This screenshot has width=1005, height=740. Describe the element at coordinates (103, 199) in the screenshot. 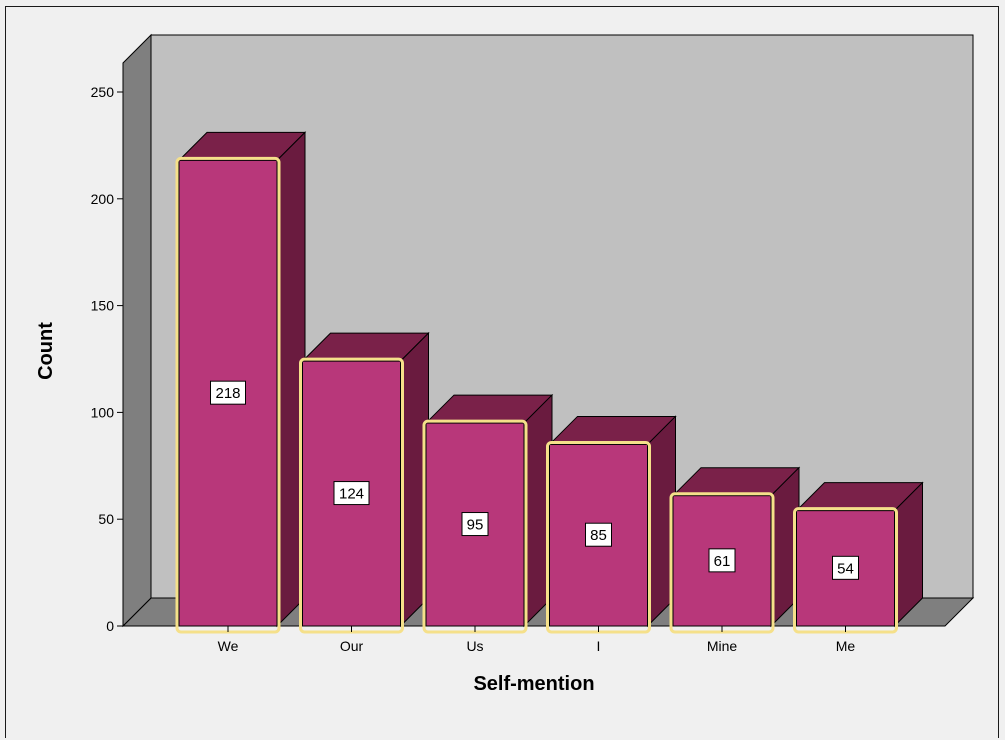

I see `y-tick-label: 200` at that location.